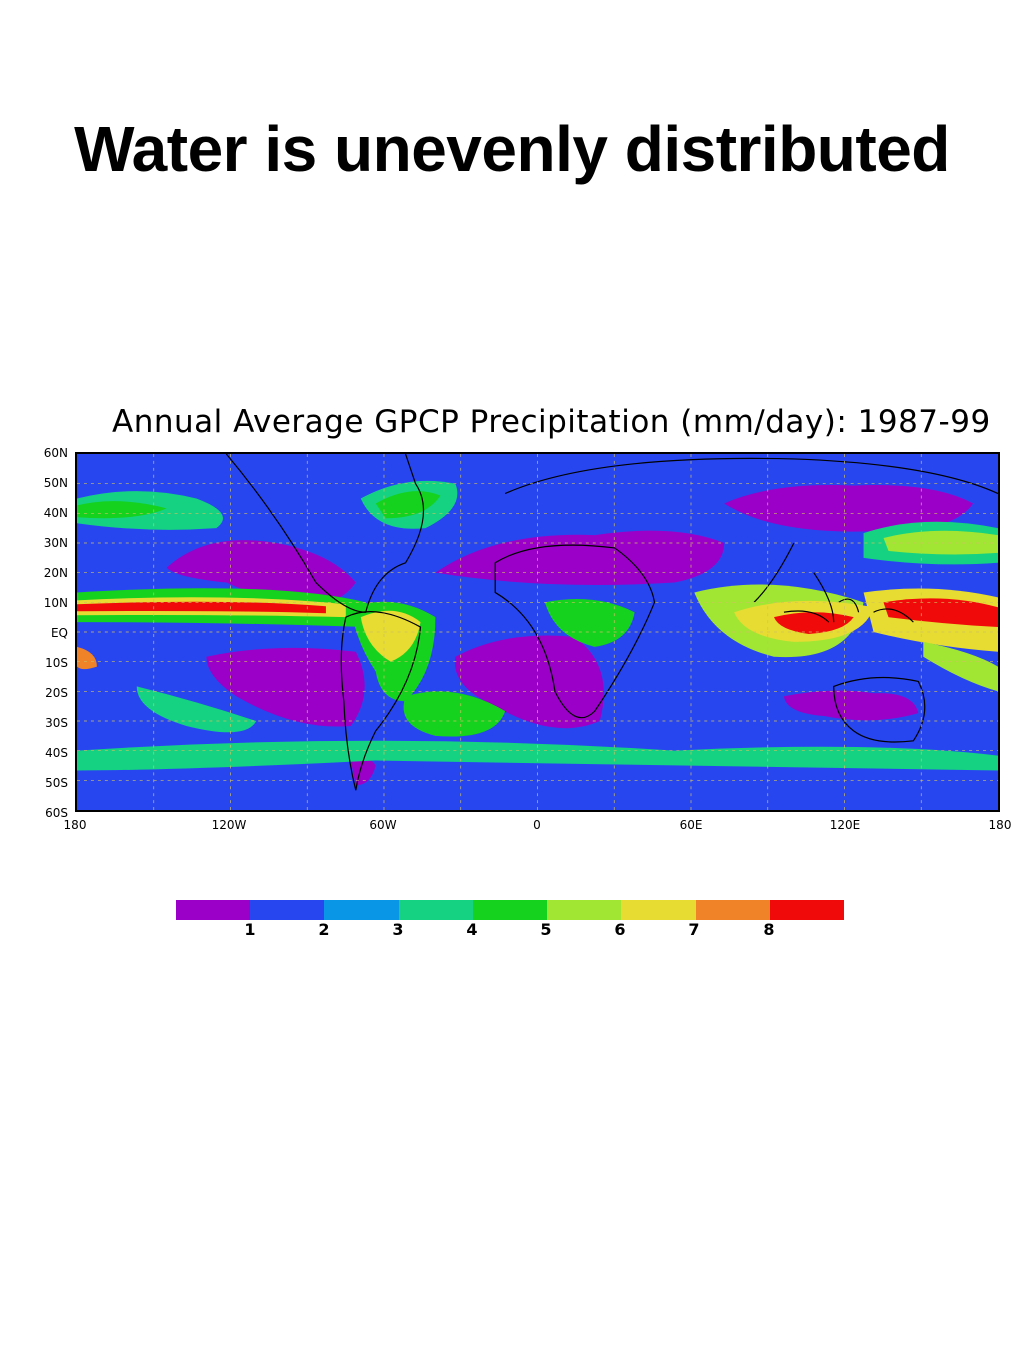 The width and height of the screenshot is (1024, 1365). Describe the element at coordinates (537, 825) in the screenshot. I see `lon-tick-label: 0` at that location.